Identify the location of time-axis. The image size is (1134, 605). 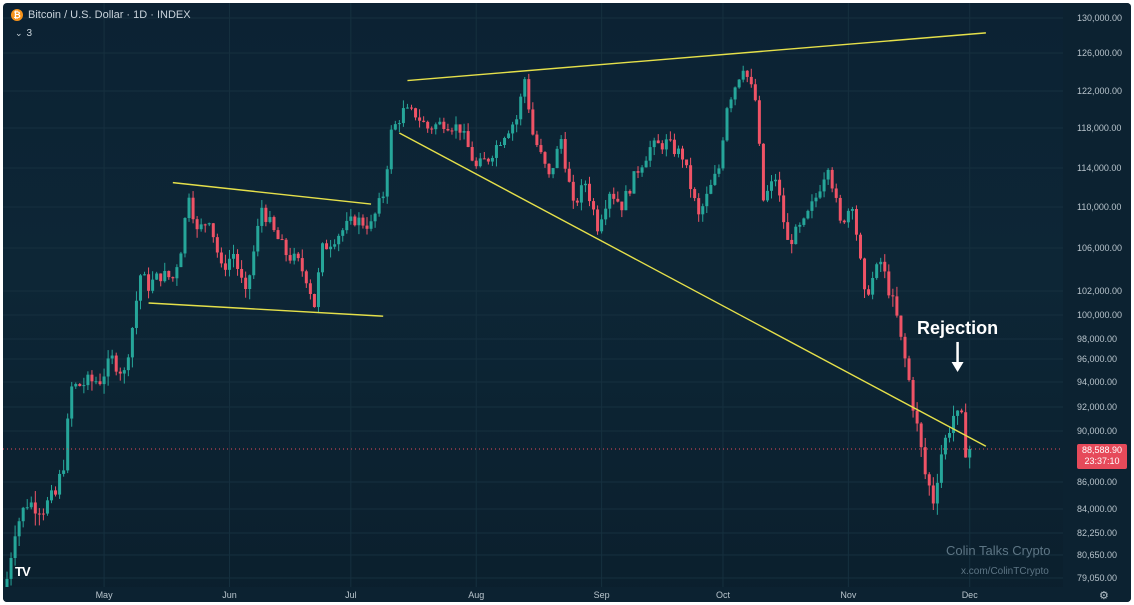
(533, 594).